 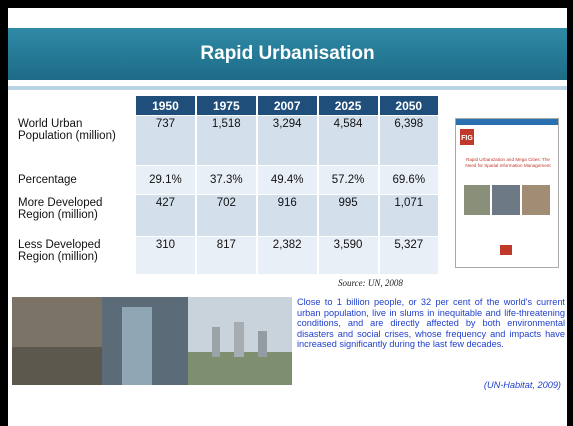 I want to click on cell: 6,398, so click(x=407, y=140).